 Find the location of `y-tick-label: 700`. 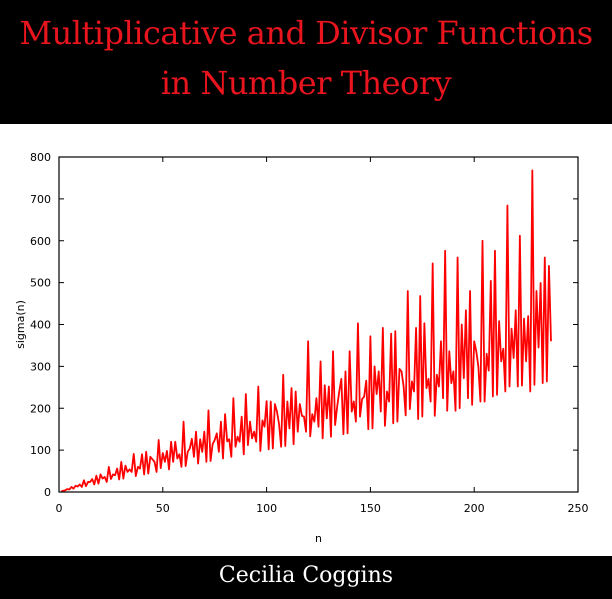

y-tick-label: 700 is located at coordinates (40, 199).